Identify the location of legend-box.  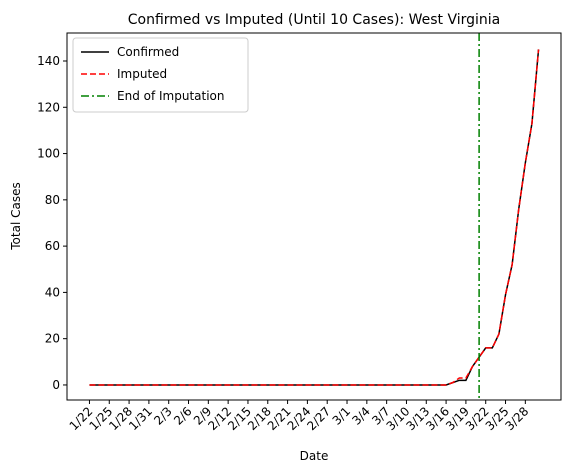
(160, 75).